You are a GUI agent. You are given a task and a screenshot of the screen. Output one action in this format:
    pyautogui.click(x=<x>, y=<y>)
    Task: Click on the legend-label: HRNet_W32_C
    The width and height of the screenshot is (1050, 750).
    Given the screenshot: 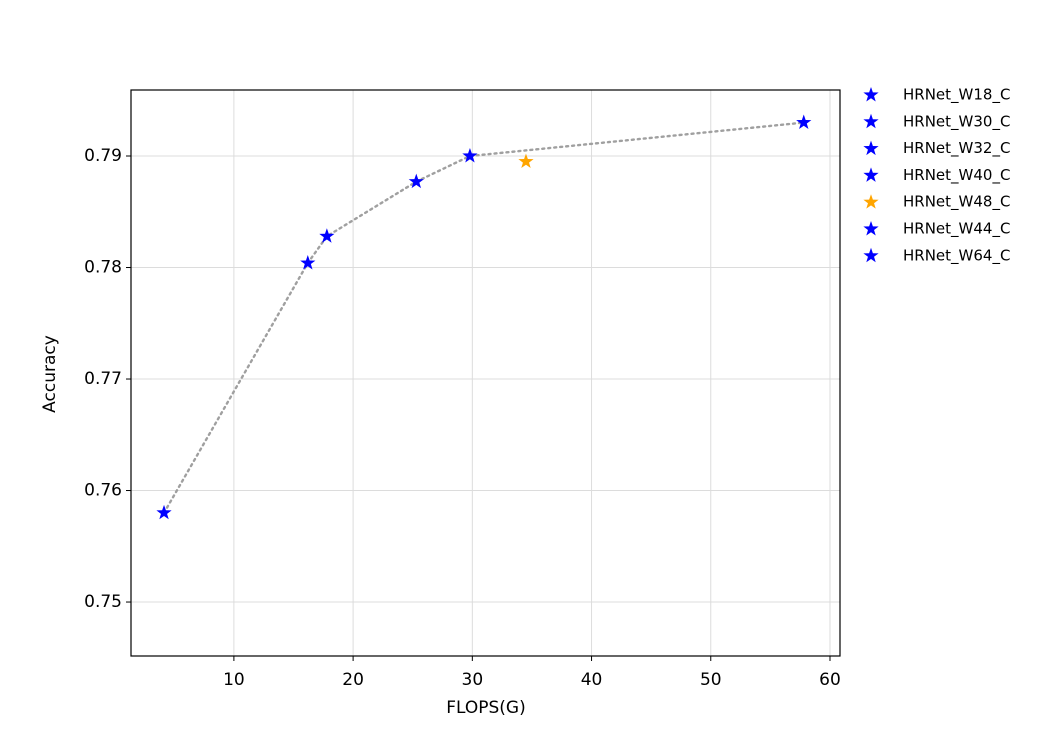 What is the action you would take?
    pyautogui.click(x=956, y=148)
    